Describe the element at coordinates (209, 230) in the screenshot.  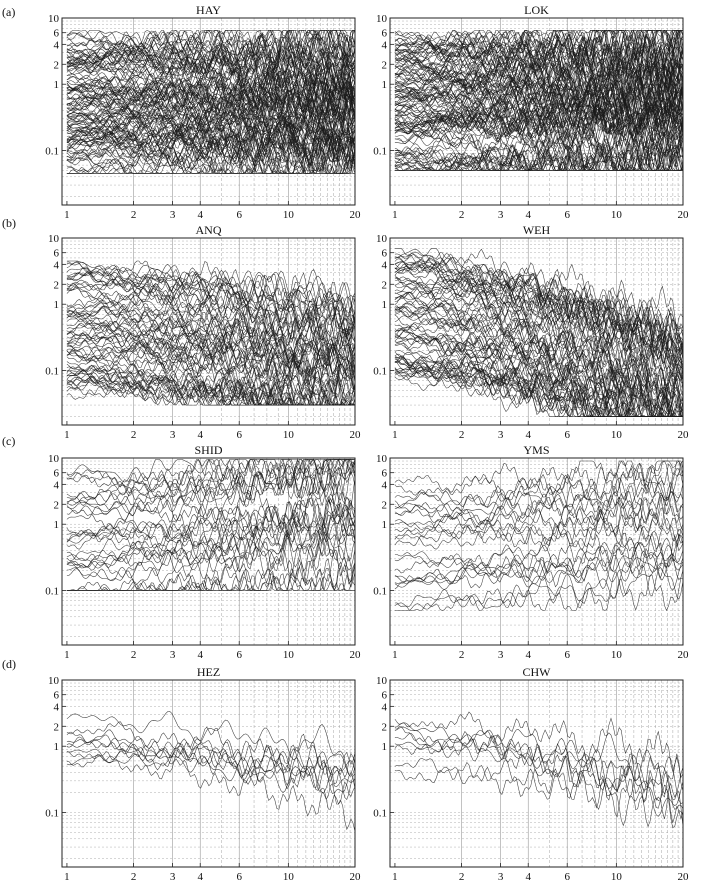
I see `panel-title-anq: ANQ` at that location.